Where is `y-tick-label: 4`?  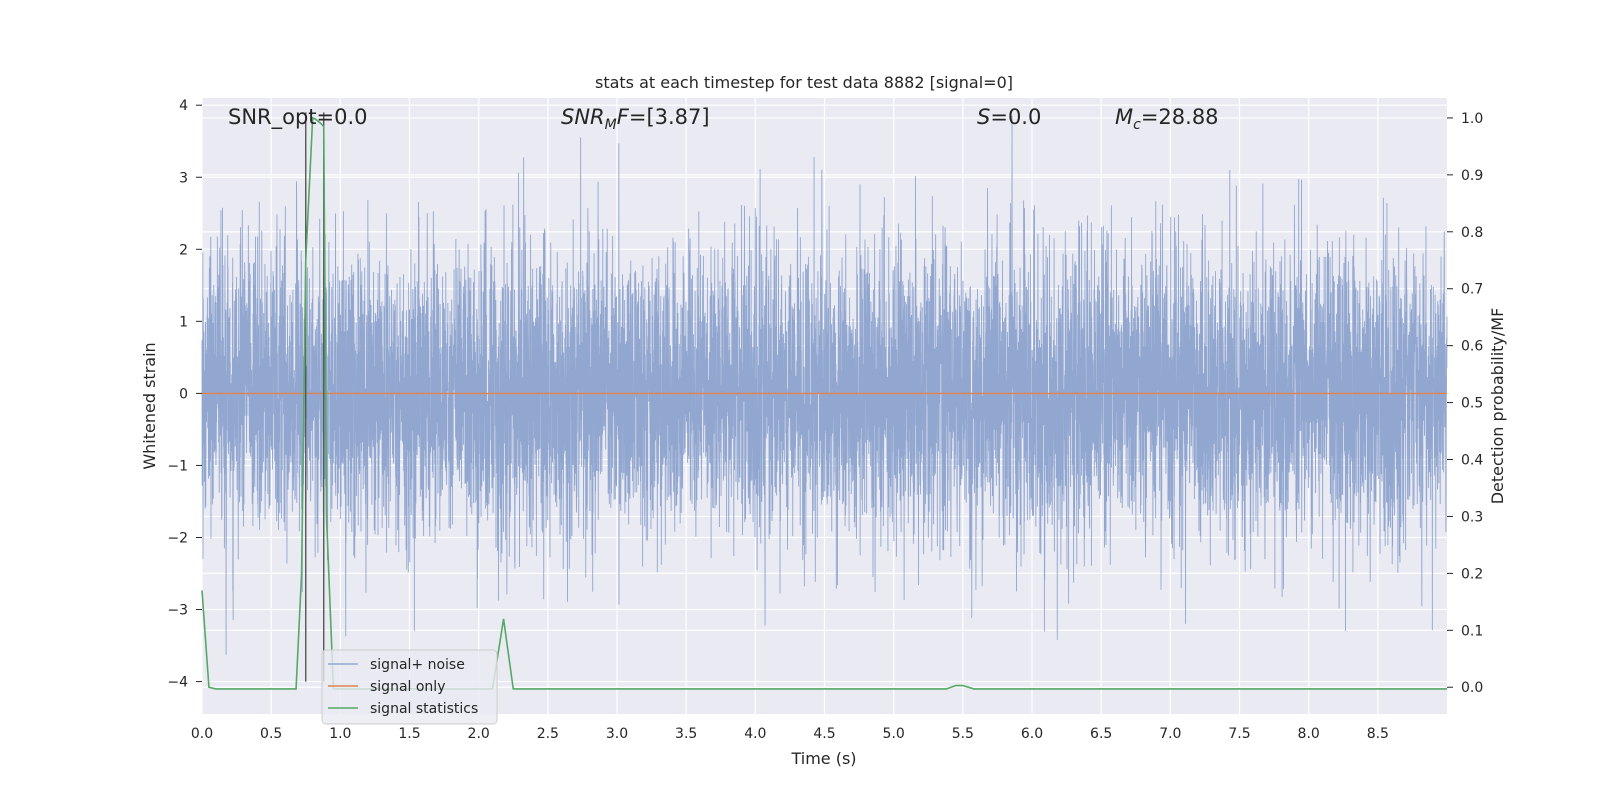
y-tick-label: 4 is located at coordinates (183, 106).